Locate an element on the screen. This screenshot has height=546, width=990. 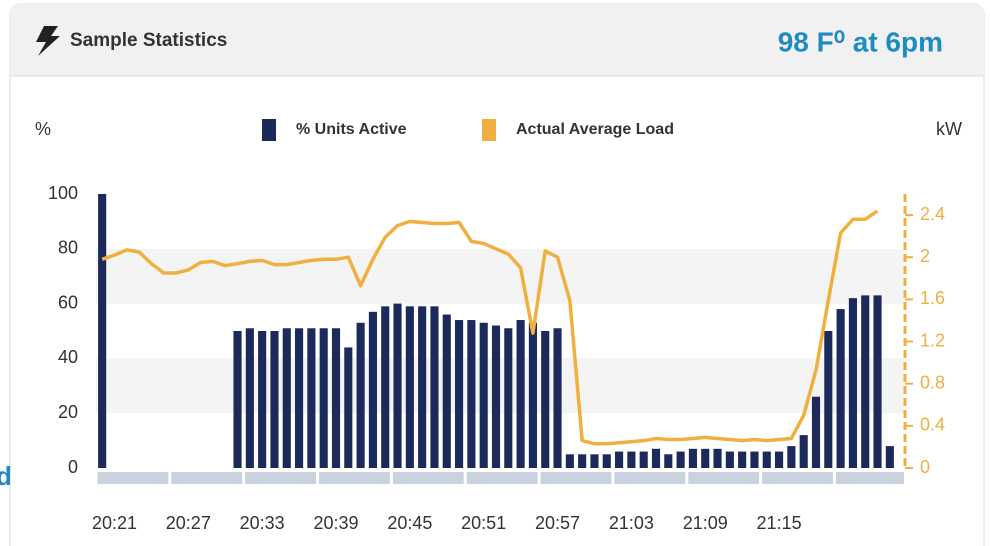
x-tick-label: 20:51 is located at coordinates (483, 523).